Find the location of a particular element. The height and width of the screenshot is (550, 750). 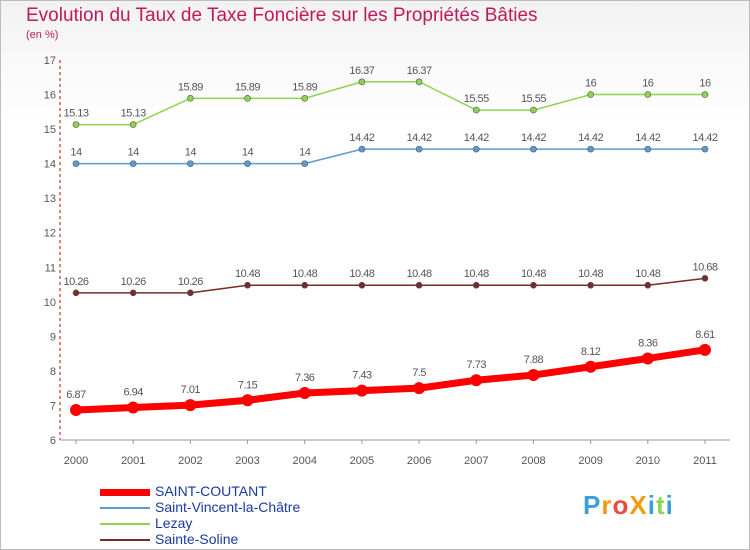

legend-item: SAINT-COUTANT is located at coordinates (250, 491).